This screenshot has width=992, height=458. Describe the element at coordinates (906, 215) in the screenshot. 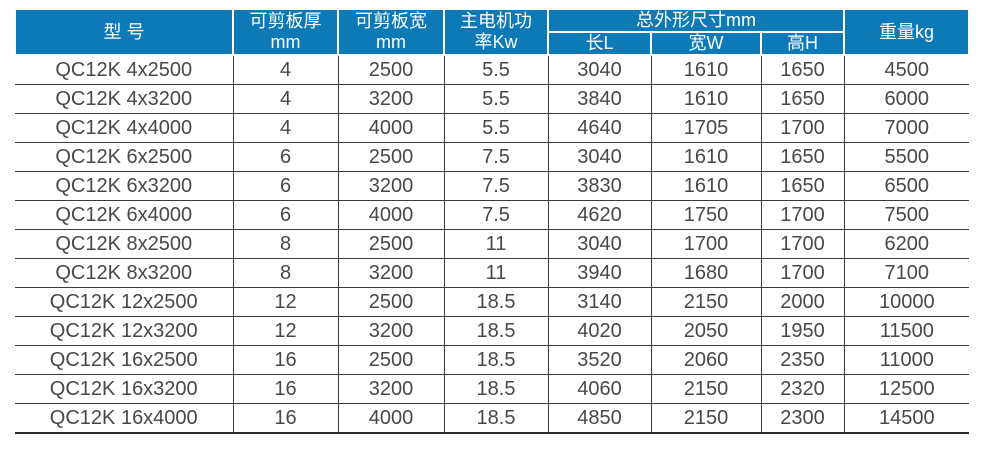

I see `cell-weight: 7500` at that location.